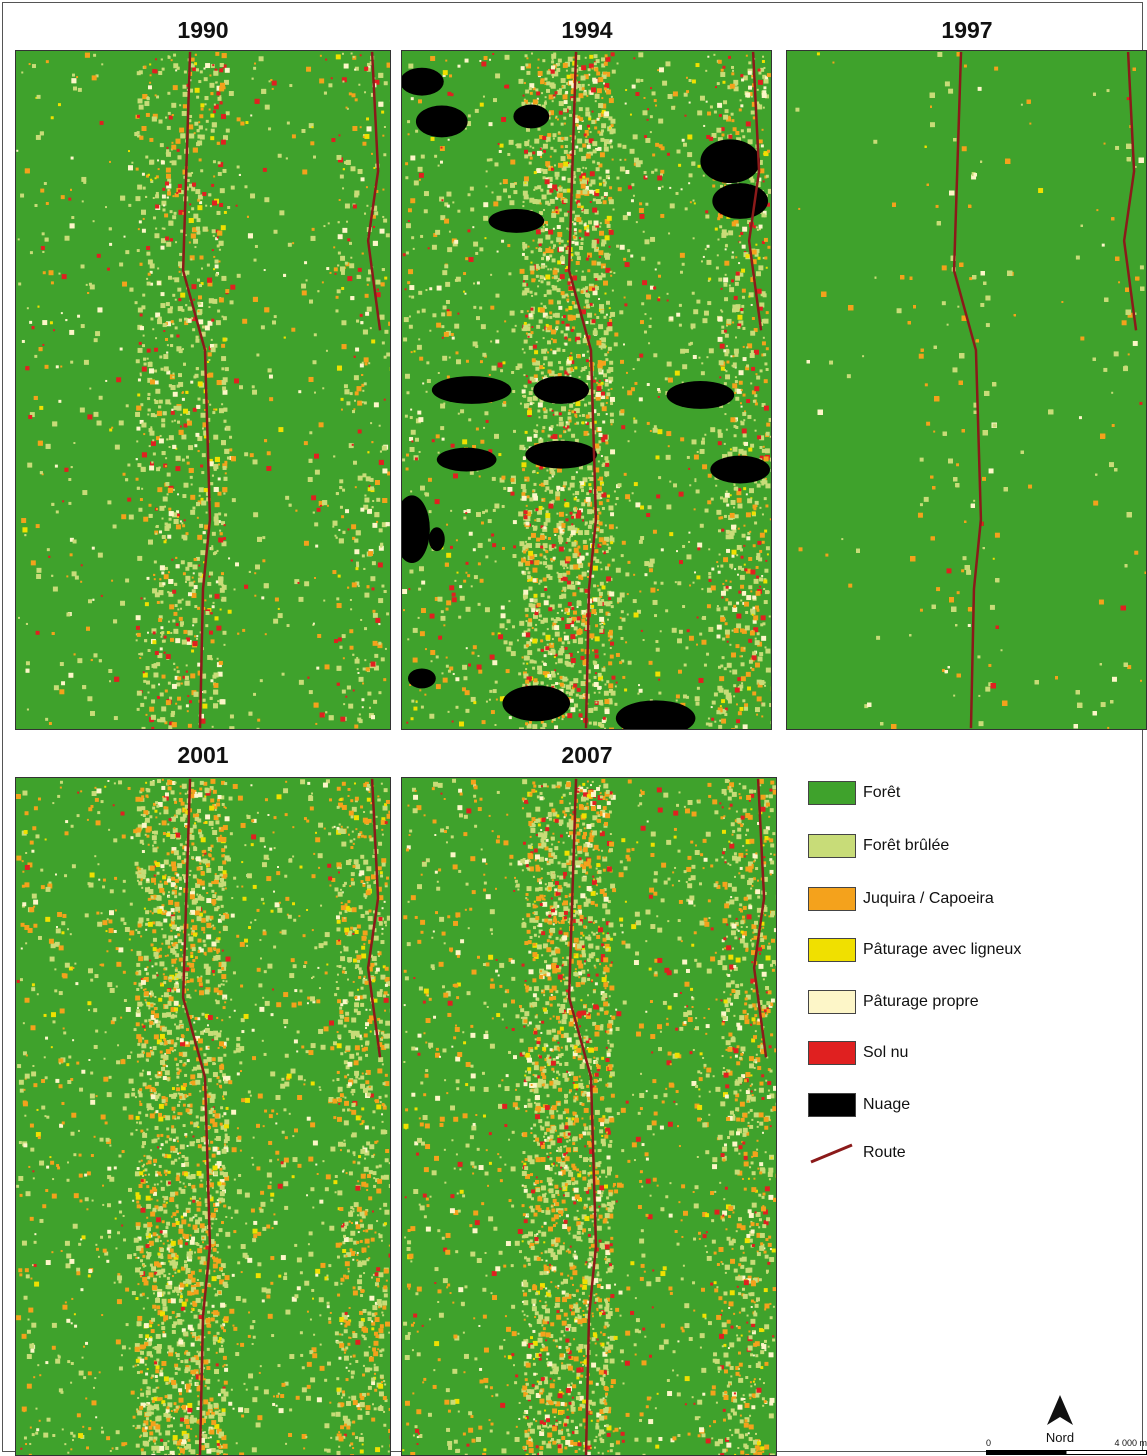 Image resolution: width=1147 pixels, height=1456 pixels. I want to click on legend-item-foret: Forêt, so click(854, 793).